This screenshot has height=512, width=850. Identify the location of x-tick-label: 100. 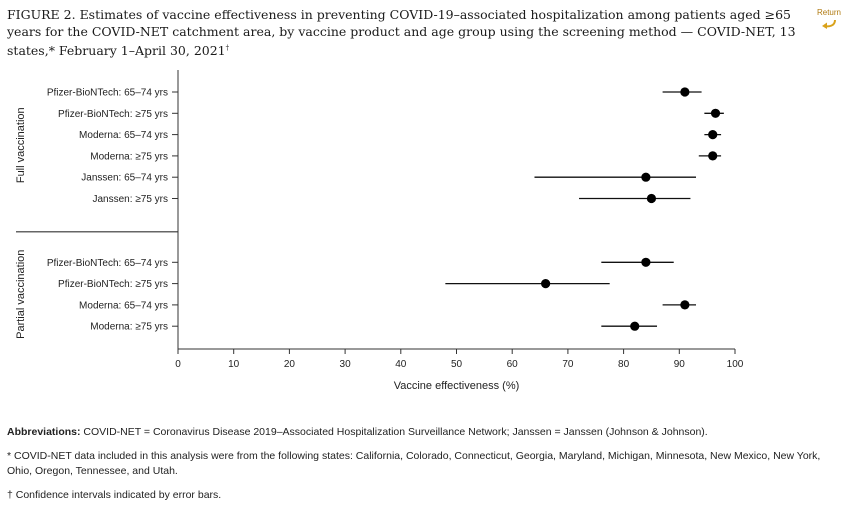
(735, 364).